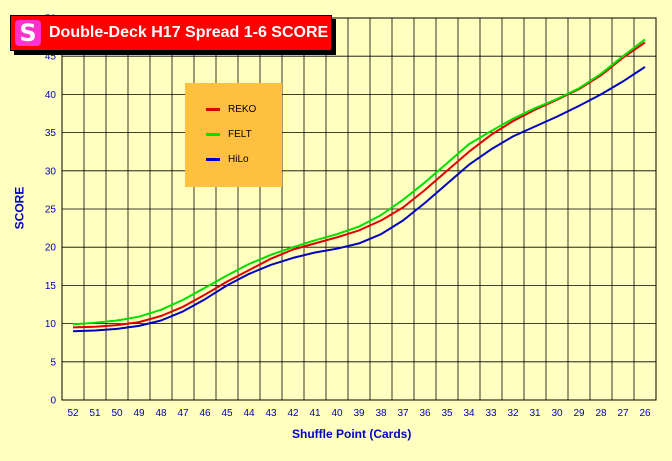 The height and width of the screenshot is (461, 672). I want to click on x-tick-label: 38, so click(381, 413).